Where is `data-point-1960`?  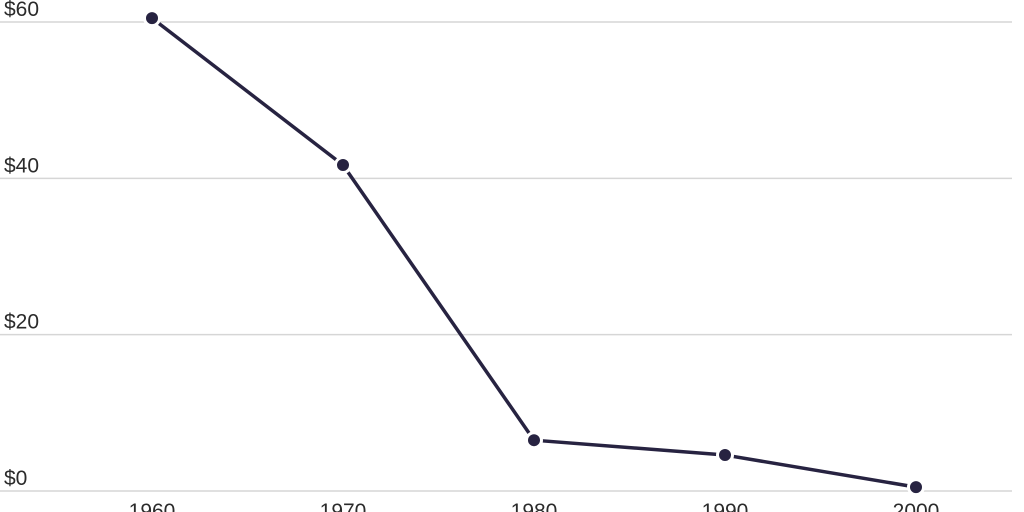 data-point-1960 is located at coordinates (152, 18).